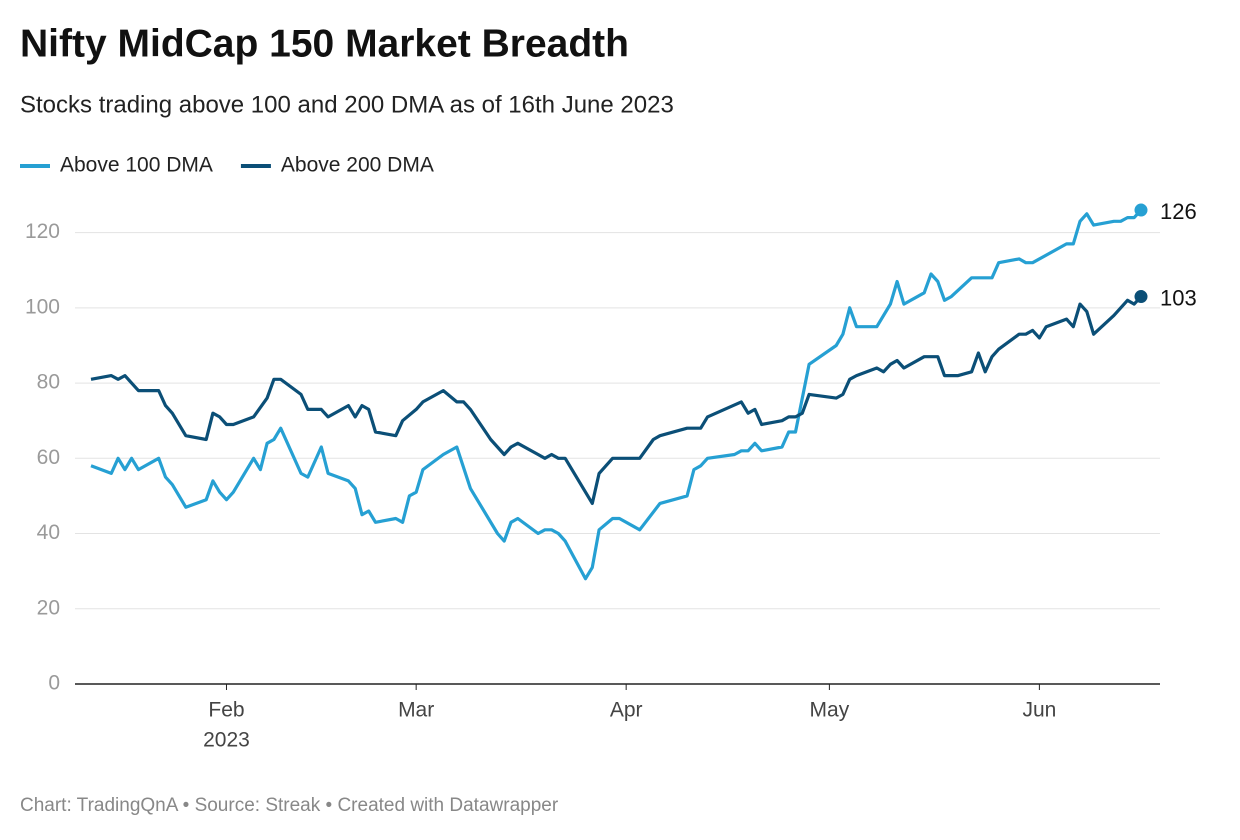 The image size is (1240, 840). Describe the element at coordinates (48, 382) in the screenshot. I see `y-tick-label: 80` at that location.